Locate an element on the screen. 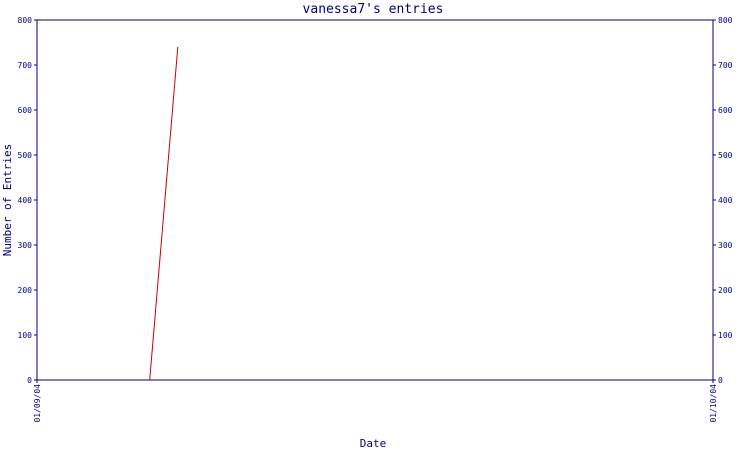 This screenshot has height=450, width=750. y-tick-label-right: 700 is located at coordinates (725, 65).